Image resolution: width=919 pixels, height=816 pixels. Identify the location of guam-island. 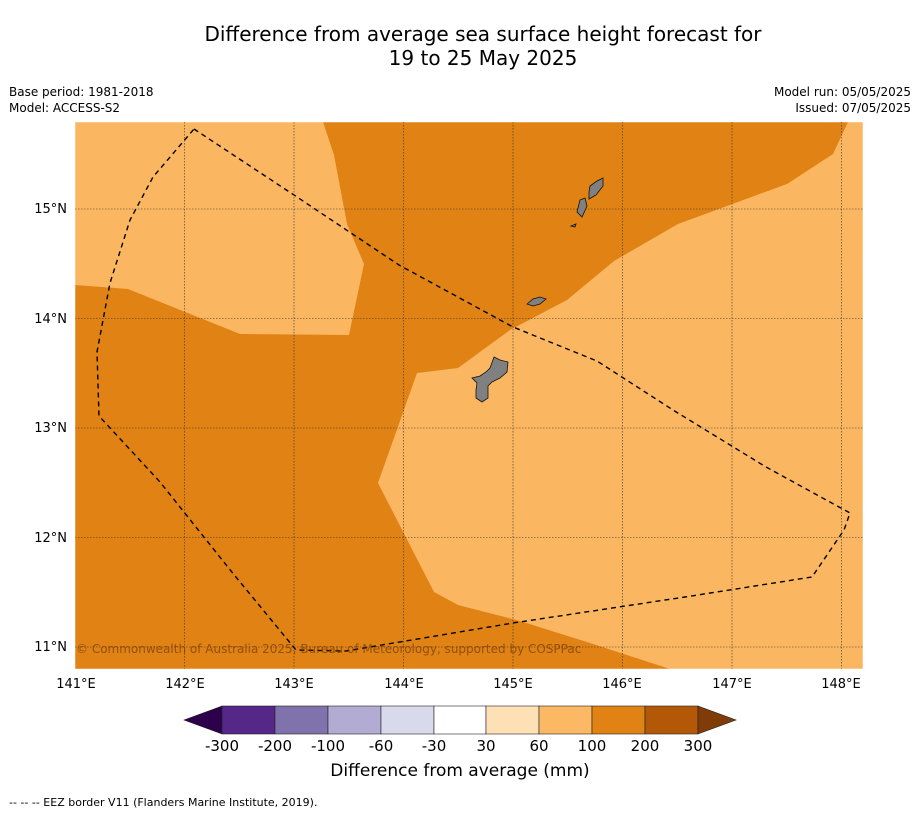
(490, 379).